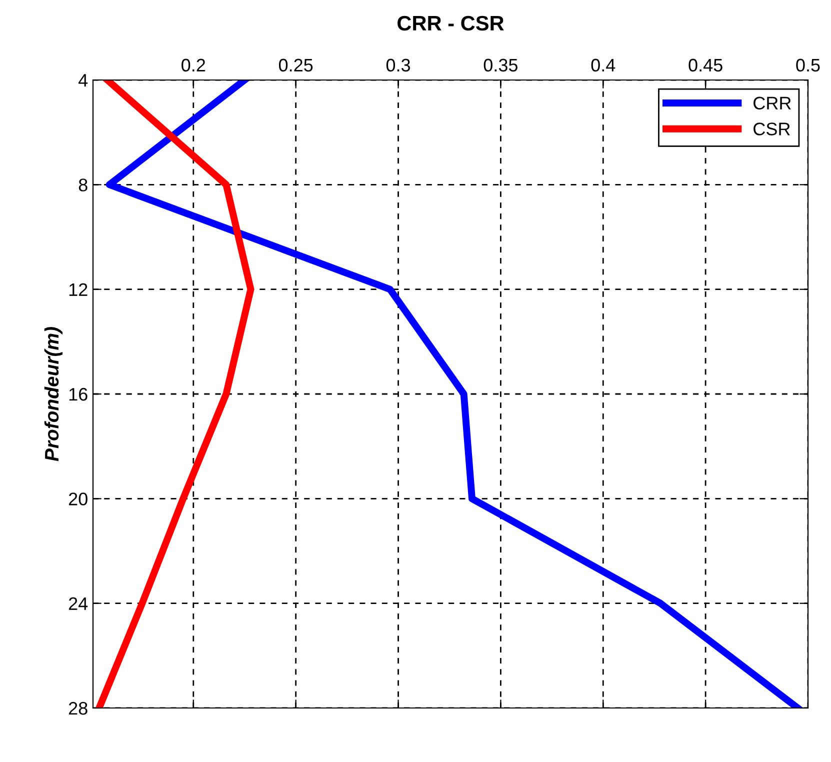  Describe the element at coordinates (194, 65) in the screenshot. I see `x-tick-label: 0.2` at that location.